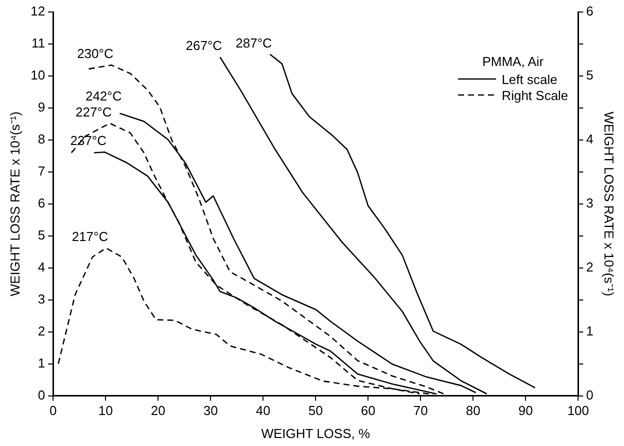 The image size is (624, 446). I want to click on y2-tick-label: 2, so click(590, 266).